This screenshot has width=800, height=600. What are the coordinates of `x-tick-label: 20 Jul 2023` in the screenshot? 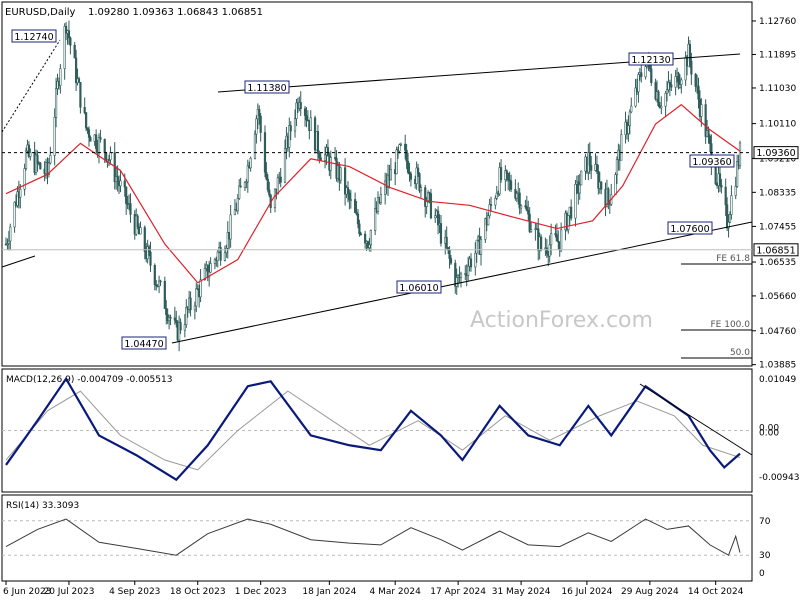 It's located at (68, 592).